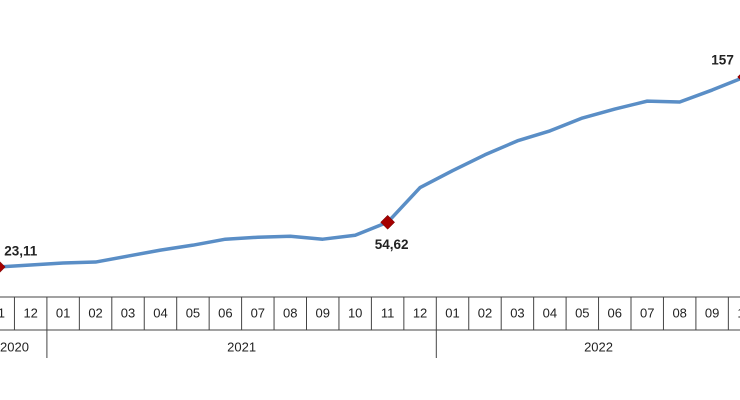 This screenshot has width=740, height=400. Describe the element at coordinates (598, 346) in the screenshot. I see `group-label: 2022` at that location.